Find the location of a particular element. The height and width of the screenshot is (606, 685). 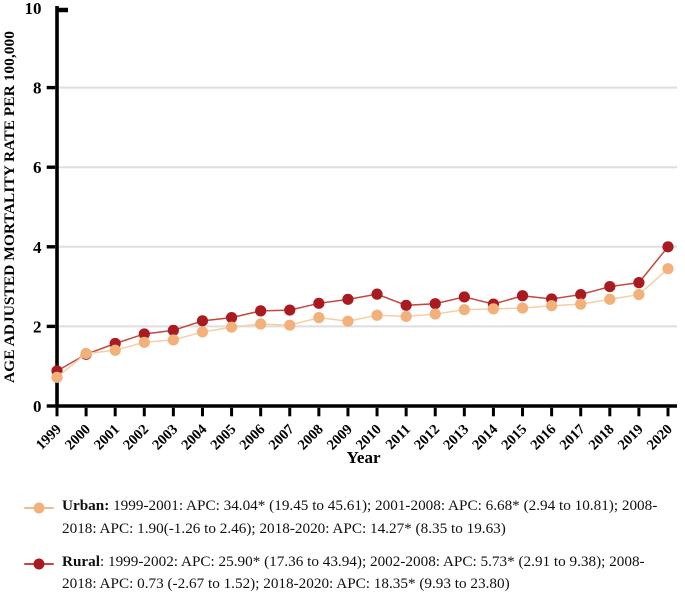

series-urban-point-2001 is located at coordinates (115, 350).